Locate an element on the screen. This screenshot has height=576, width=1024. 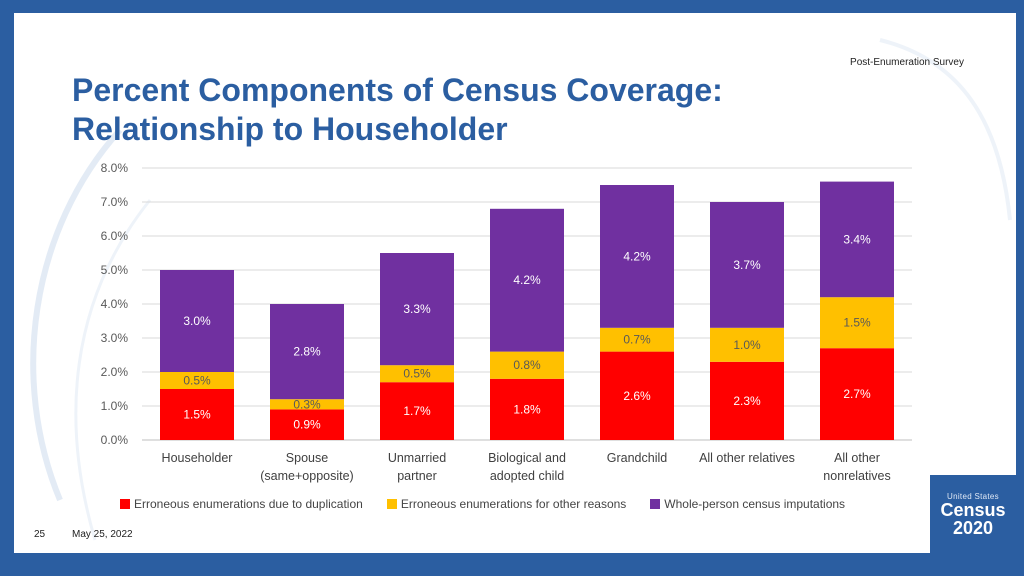
legend-swatch-imputation is located at coordinates (655, 504).